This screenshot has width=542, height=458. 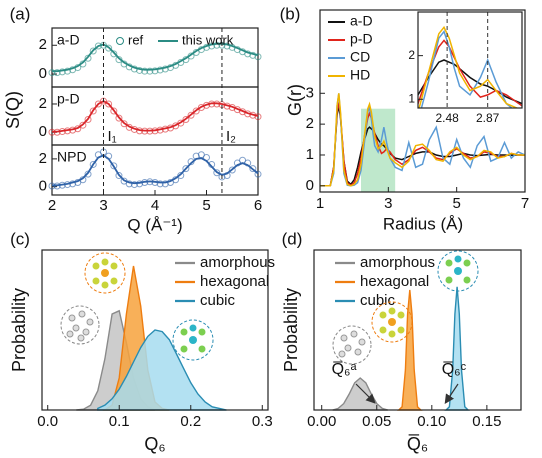 What do you see at coordinates (208, 39) in the screenshot?
I see `legend-label: this work` at bounding box center [208, 39].